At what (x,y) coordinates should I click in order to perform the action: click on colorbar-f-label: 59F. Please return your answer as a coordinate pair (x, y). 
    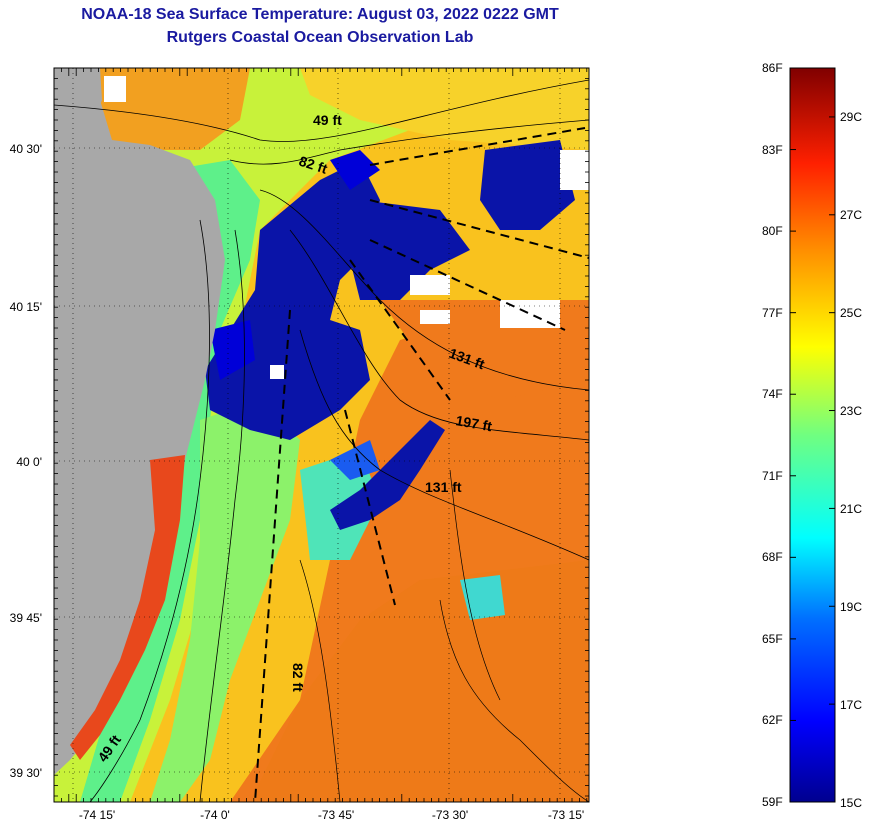
    Looking at the image, I should click on (772, 802).